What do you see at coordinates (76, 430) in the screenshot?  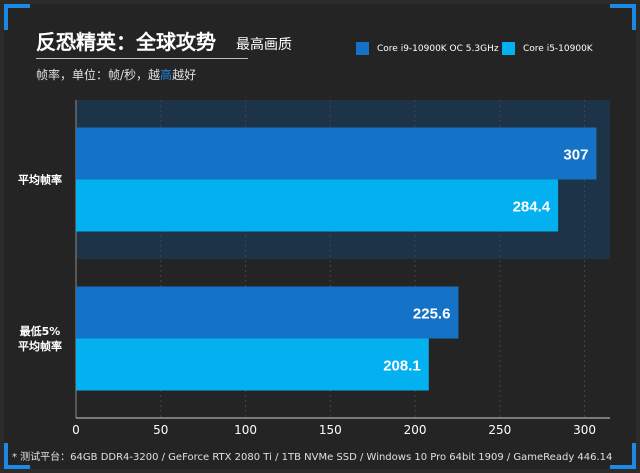 I see `x-tick-label-0: 0` at bounding box center [76, 430].